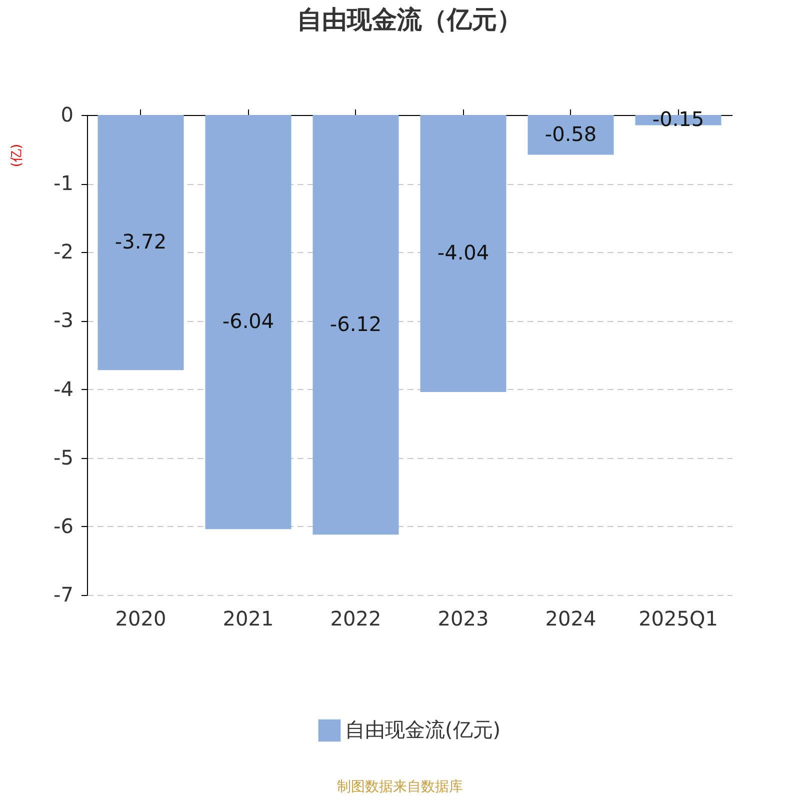 The image size is (800, 800). I want to click on x-tick-label: 2022, so click(356, 618).